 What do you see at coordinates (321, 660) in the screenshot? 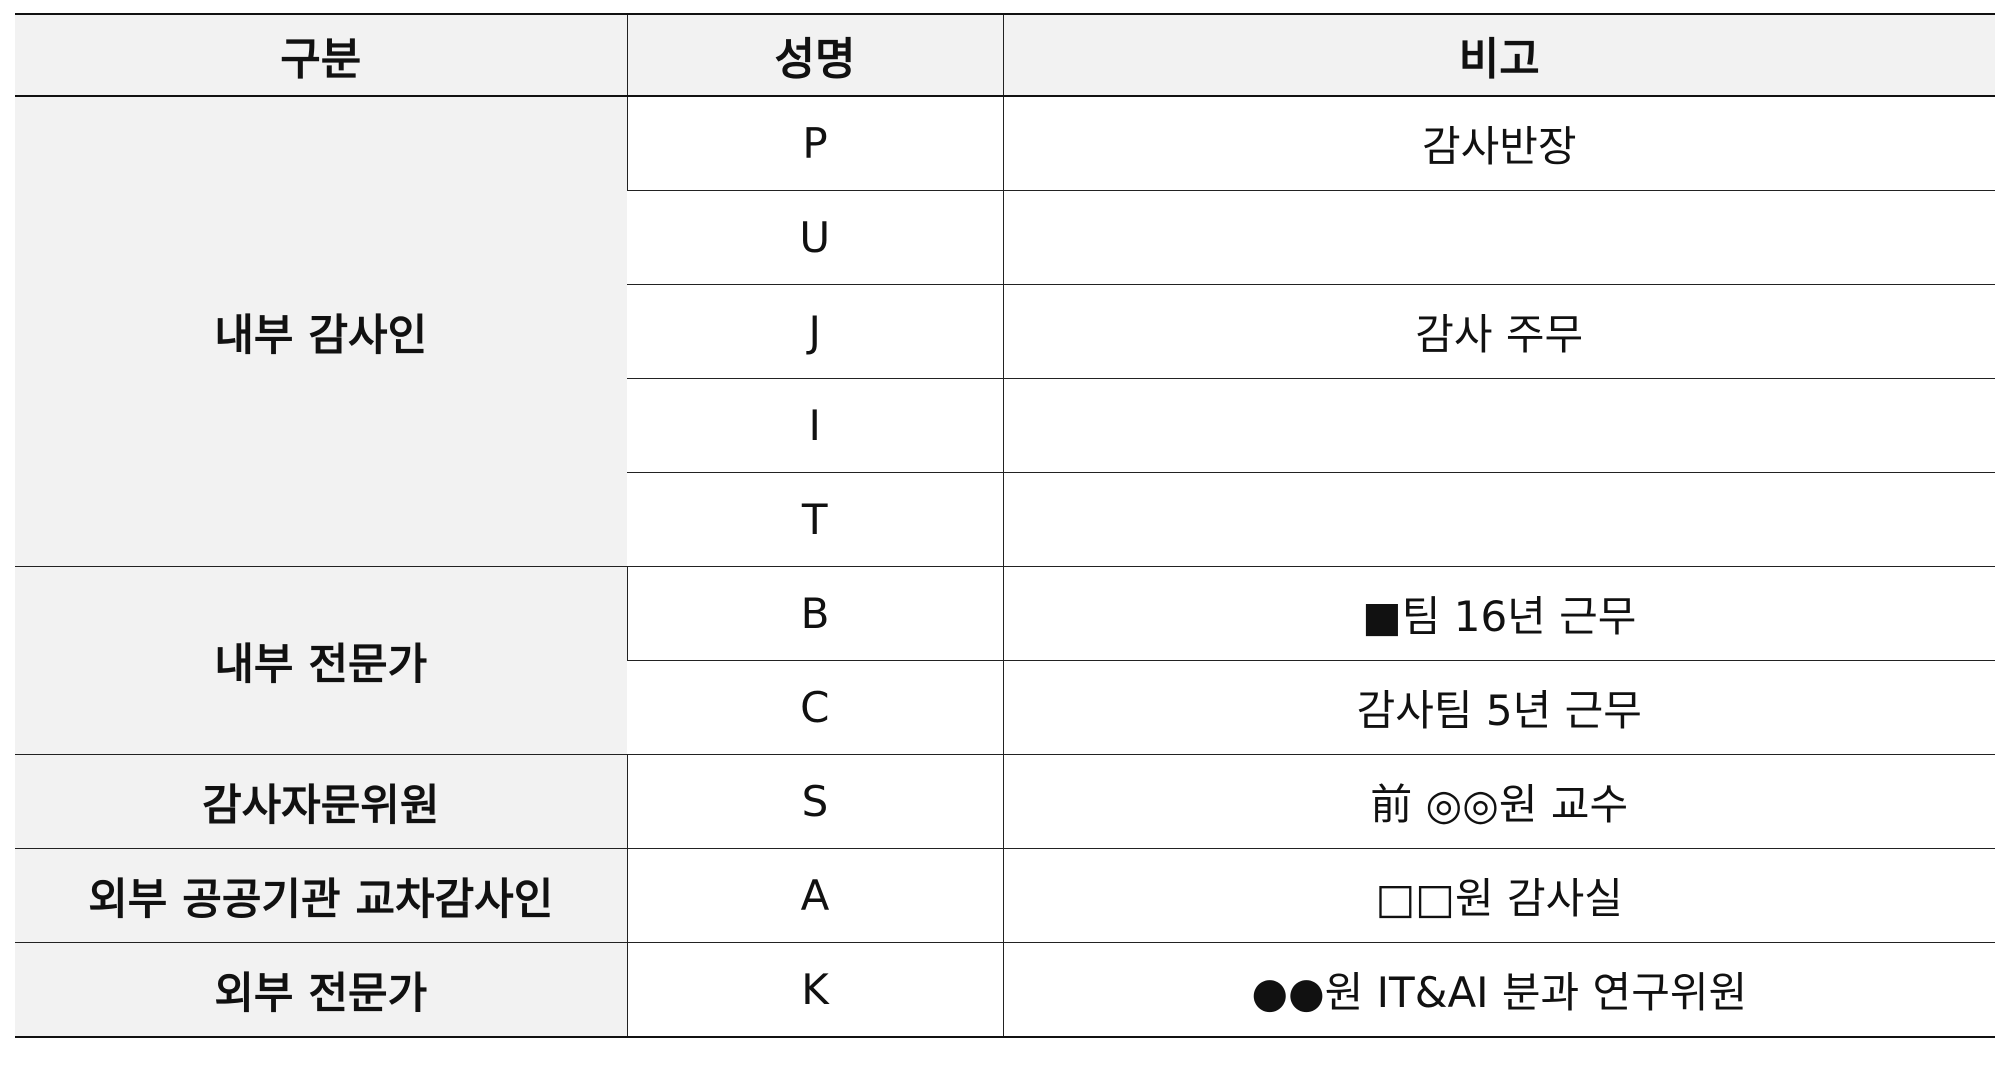
I see `group-label: 내부 전문가` at bounding box center [321, 660].